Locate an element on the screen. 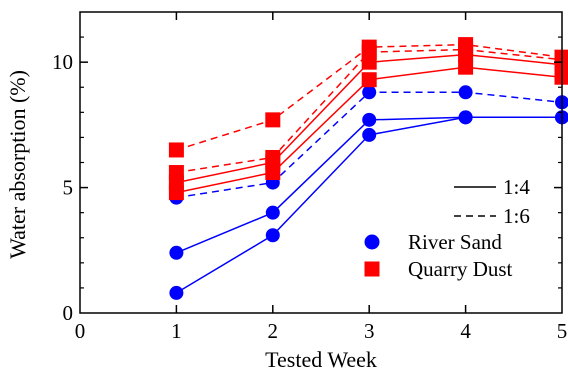 This screenshot has width=568, height=376. y-tick-label-5: 5 is located at coordinates (68, 188).